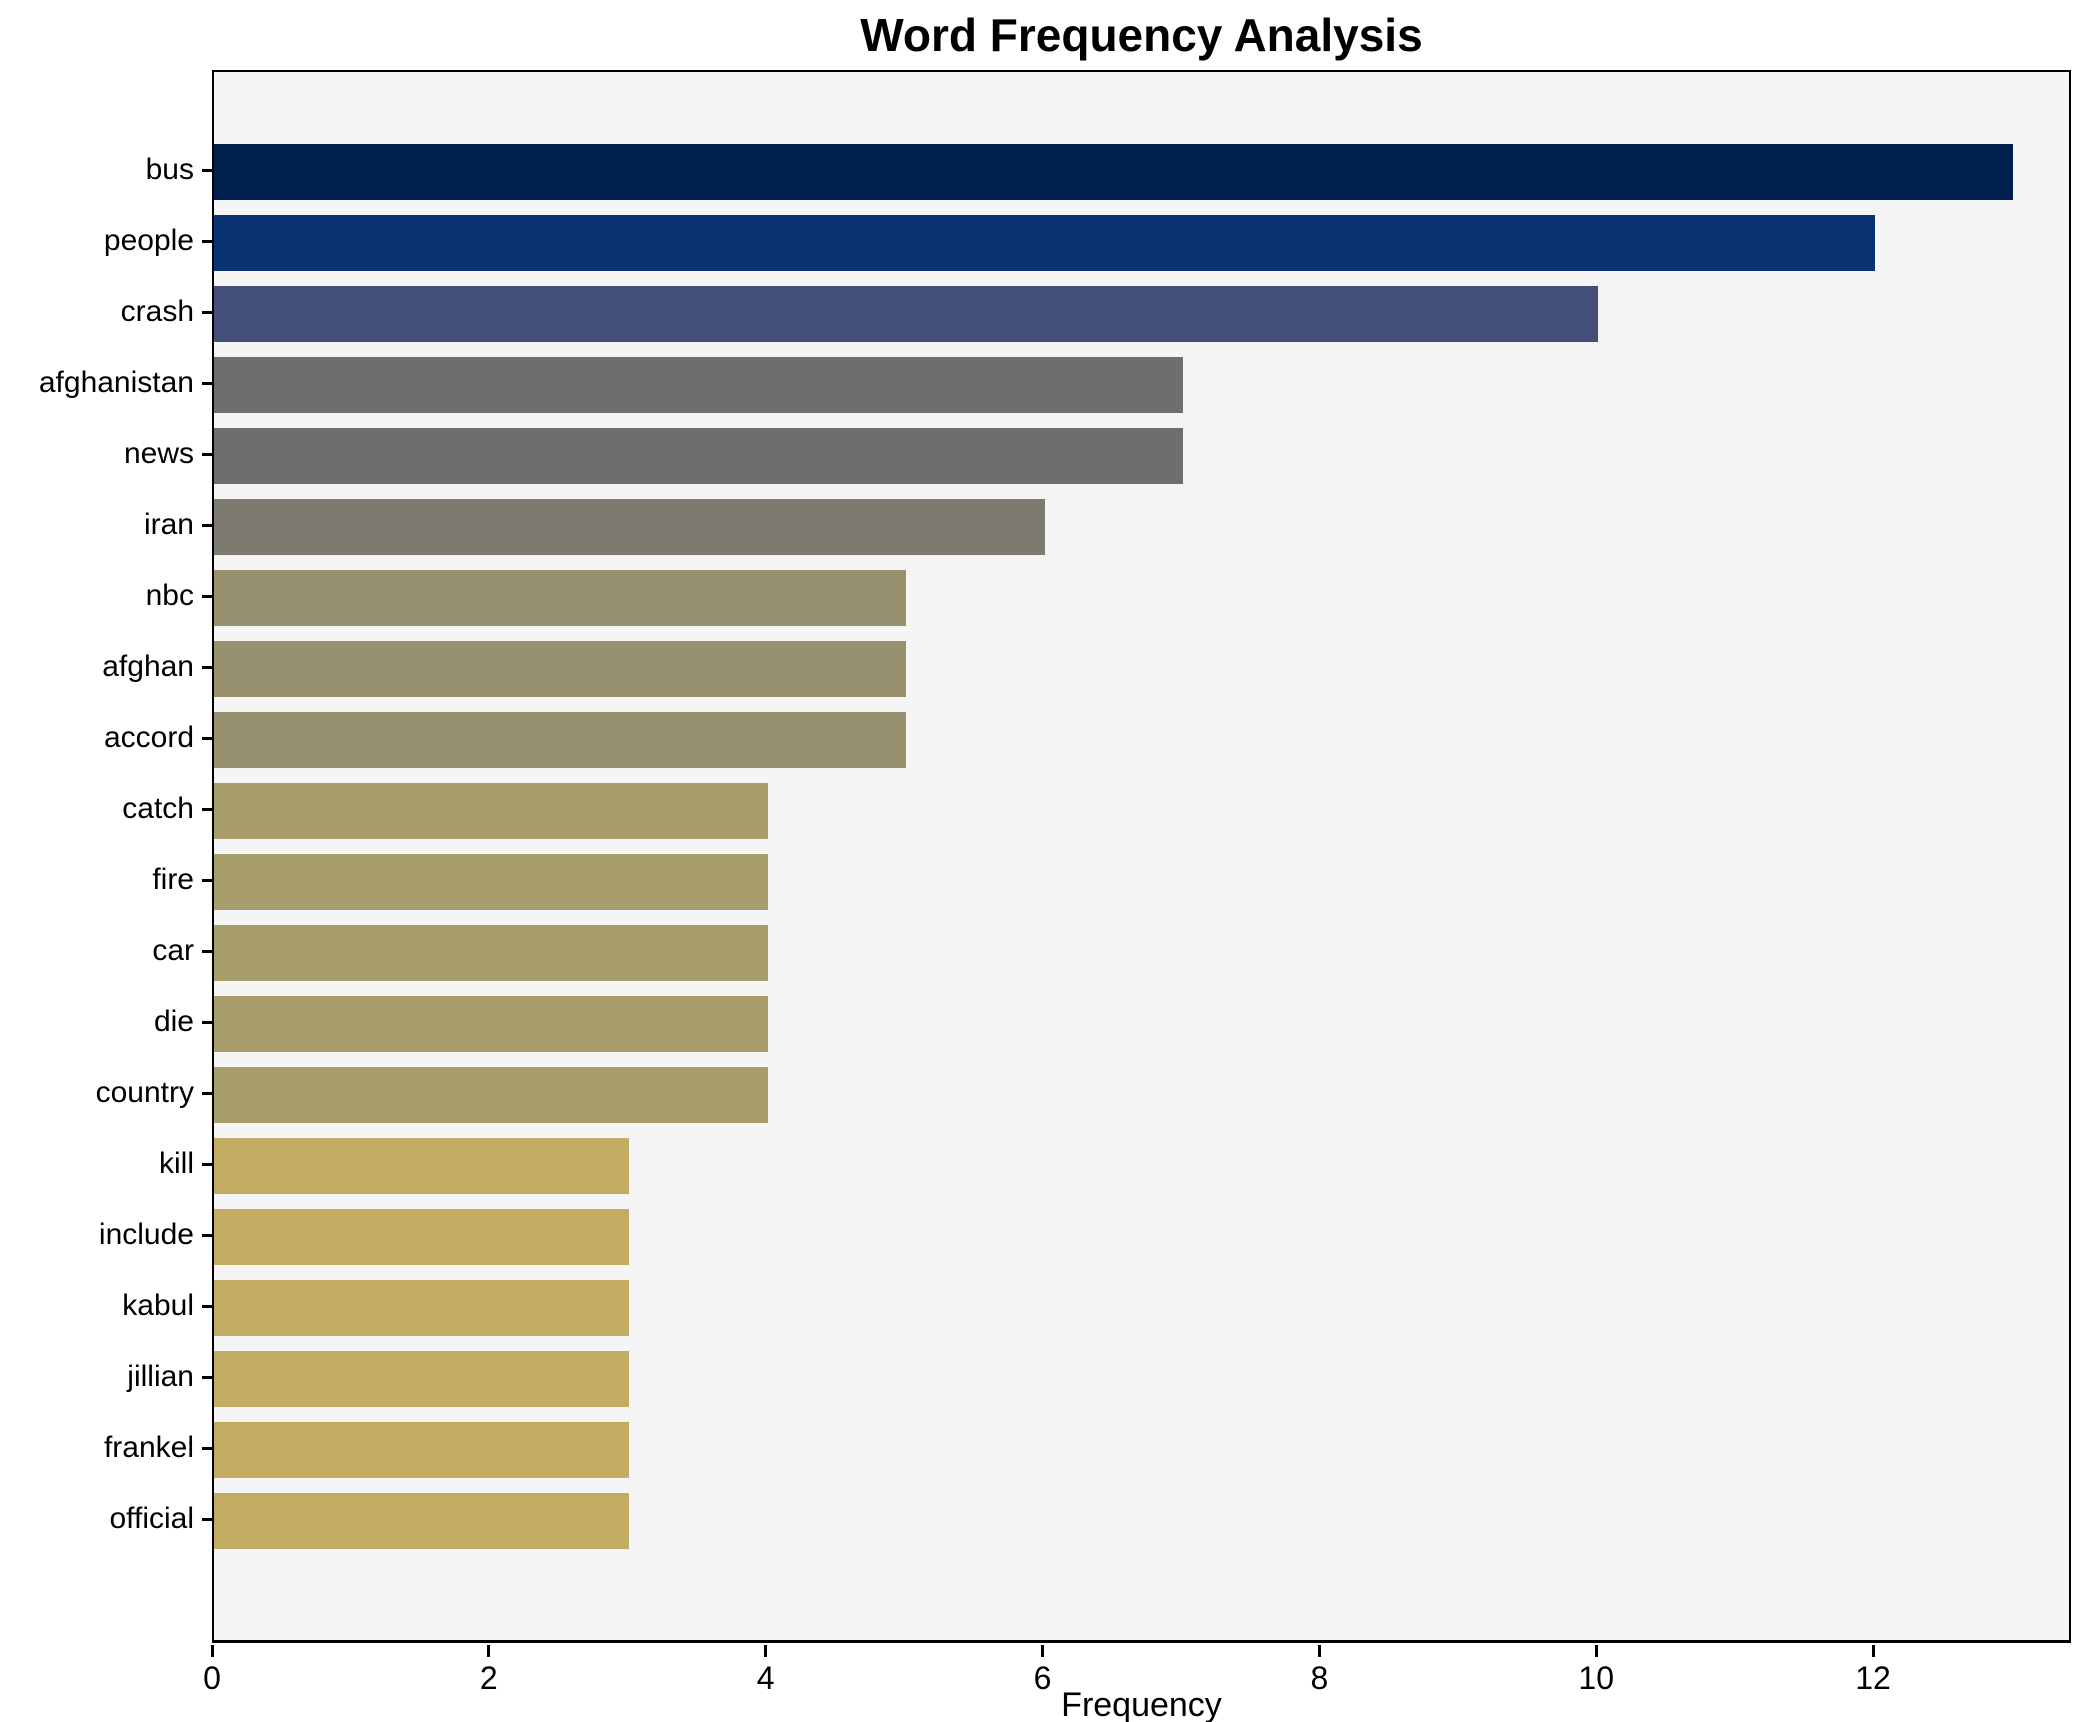 The width and height of the screenshot is (2092, 1722). What do you see at coordinates (152, 1518) in the screenshot?
I see `y-tick-label-official: official` at bounding box center [152, 1518].